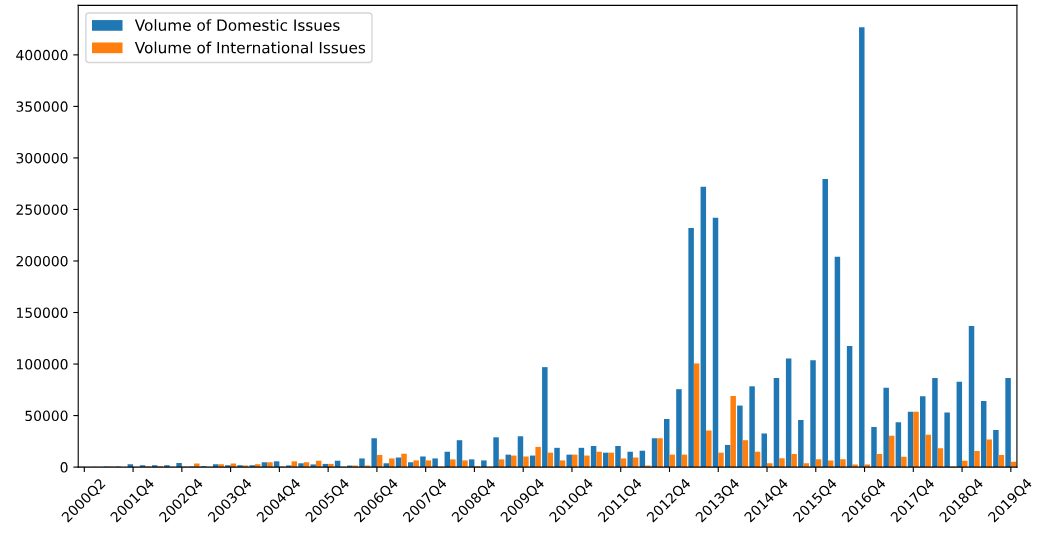  I want to click on y-tick-label: 100000, so click(42, 364).